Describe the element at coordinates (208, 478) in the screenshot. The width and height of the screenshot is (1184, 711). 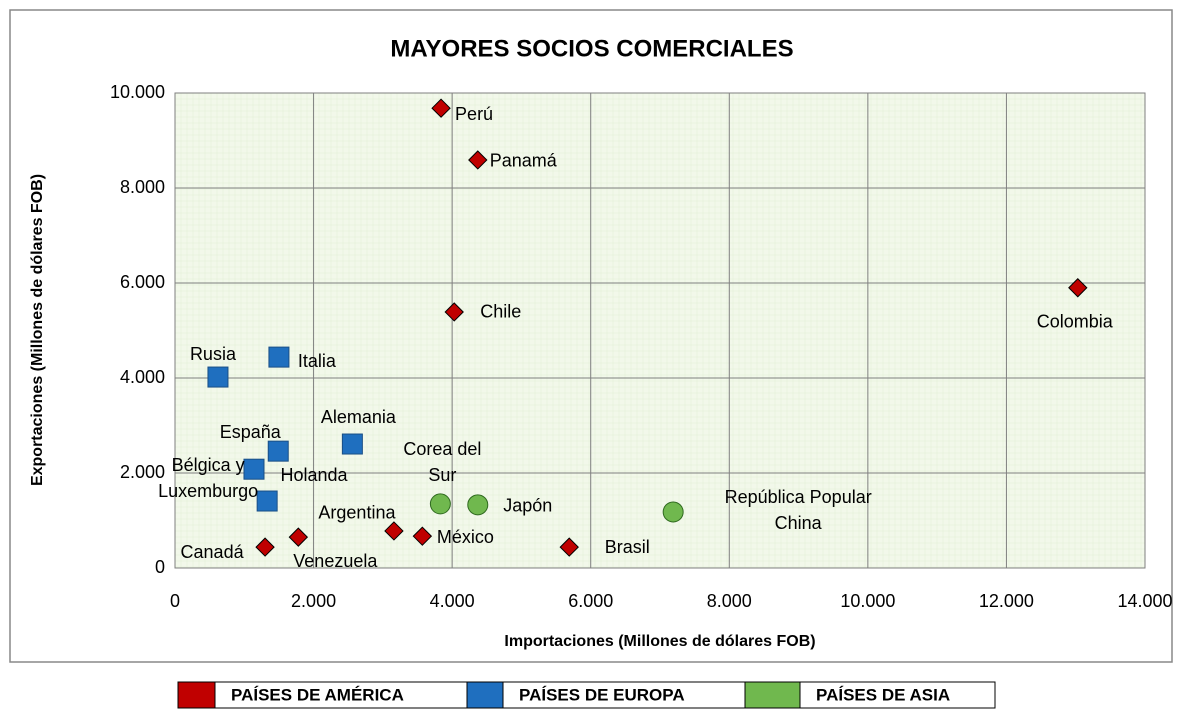
I see `point-label: Bélgica y Luxemburgo` at that location.